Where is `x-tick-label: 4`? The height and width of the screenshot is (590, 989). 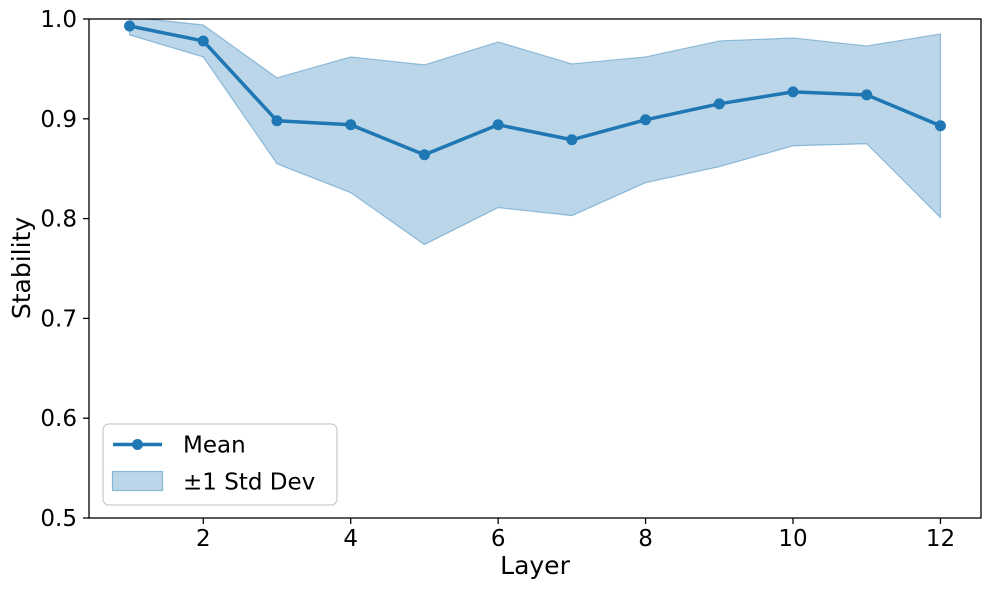
x-tick-label: 4 is located at coordinates (350, 539).